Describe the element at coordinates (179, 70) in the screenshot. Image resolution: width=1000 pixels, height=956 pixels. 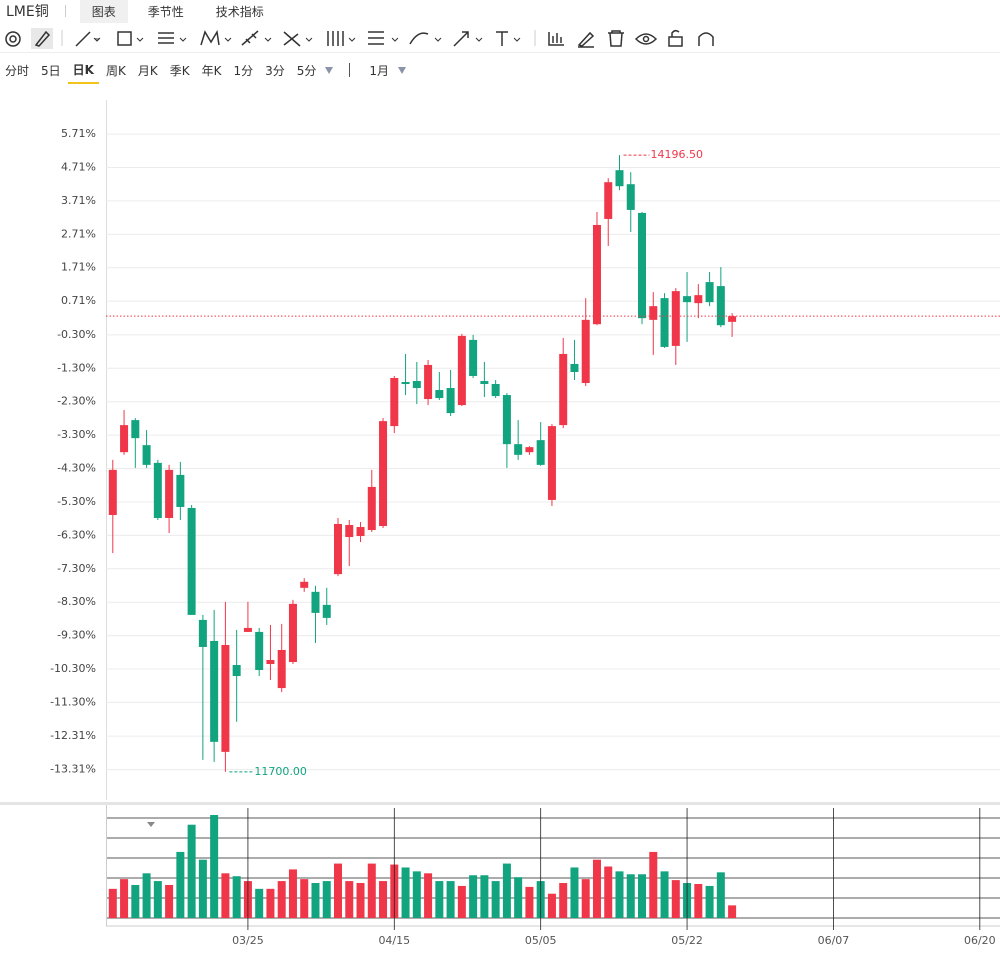
I see `period-option: 季K` at that location.